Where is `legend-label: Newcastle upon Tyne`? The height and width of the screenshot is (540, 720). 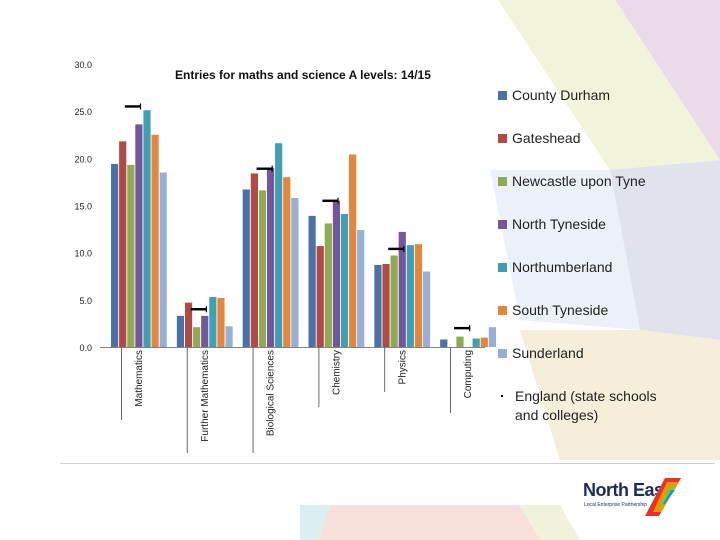 legend-label: Newcastle upon Tyne is located at coordinates (579, 181).